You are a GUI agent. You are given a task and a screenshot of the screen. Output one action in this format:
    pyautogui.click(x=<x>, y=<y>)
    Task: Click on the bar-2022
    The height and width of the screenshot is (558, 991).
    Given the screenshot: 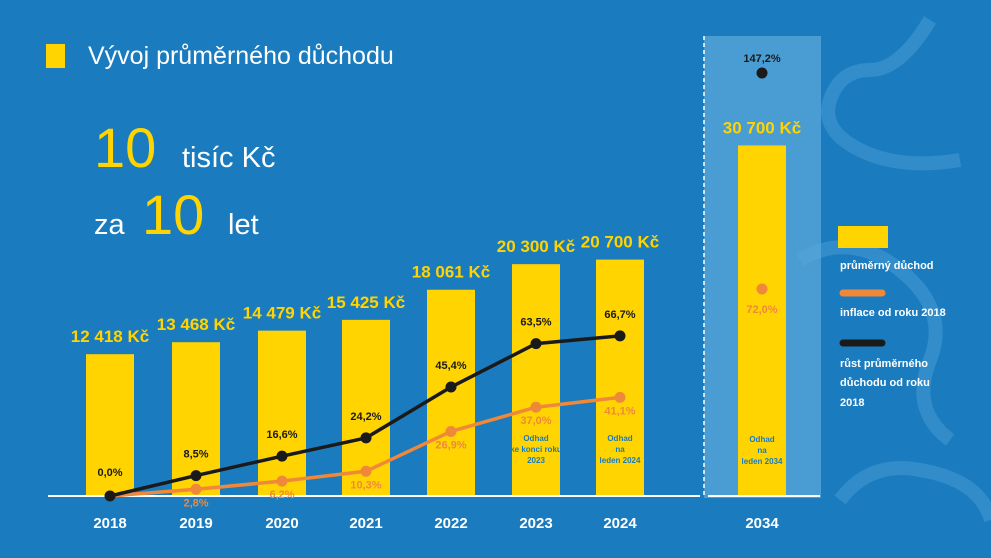 What is the action you would take?
    pyautogui.click(x=451, y=392)
    